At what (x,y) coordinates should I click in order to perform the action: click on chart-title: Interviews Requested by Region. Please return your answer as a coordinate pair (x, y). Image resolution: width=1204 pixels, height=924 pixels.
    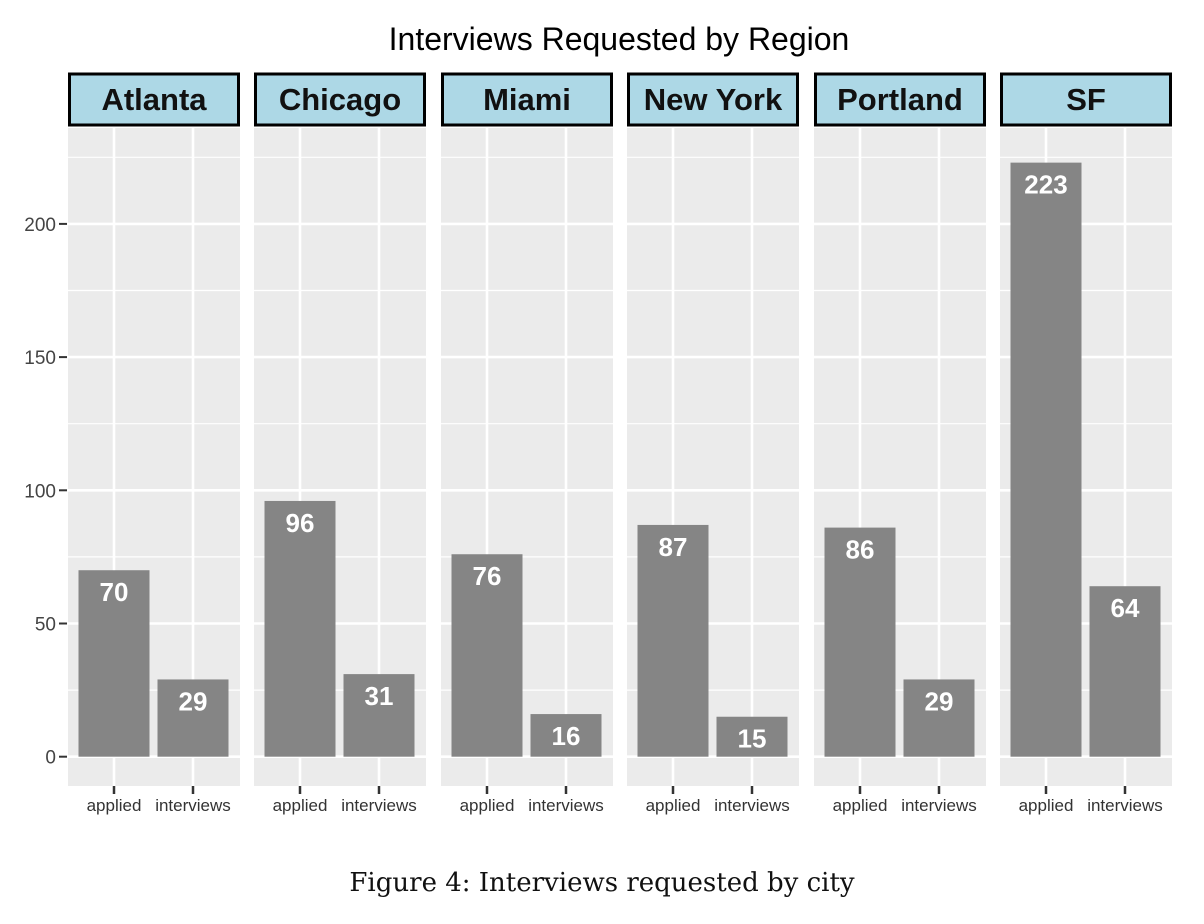
    Looking at the image, I should click on (619, 39).